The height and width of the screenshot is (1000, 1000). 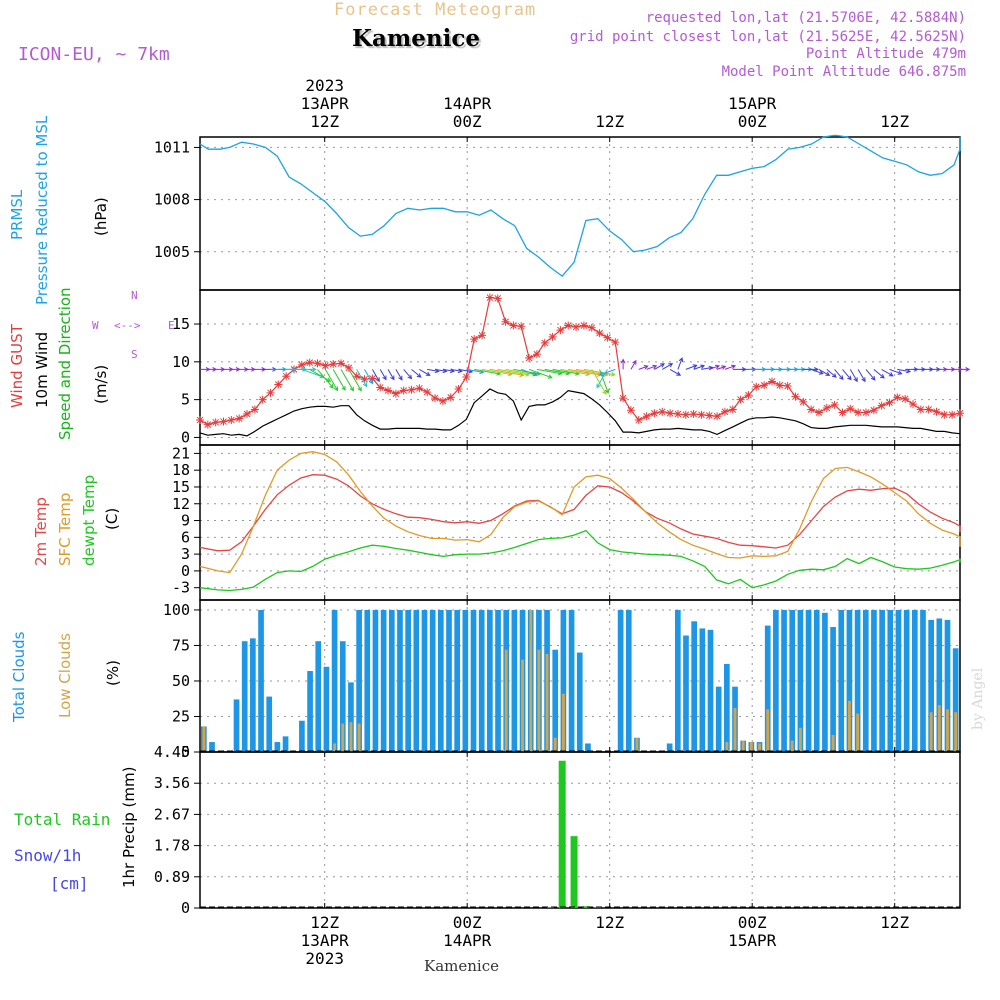 I want to click on rain-label-c: [cm], so click(x=69, y=883).